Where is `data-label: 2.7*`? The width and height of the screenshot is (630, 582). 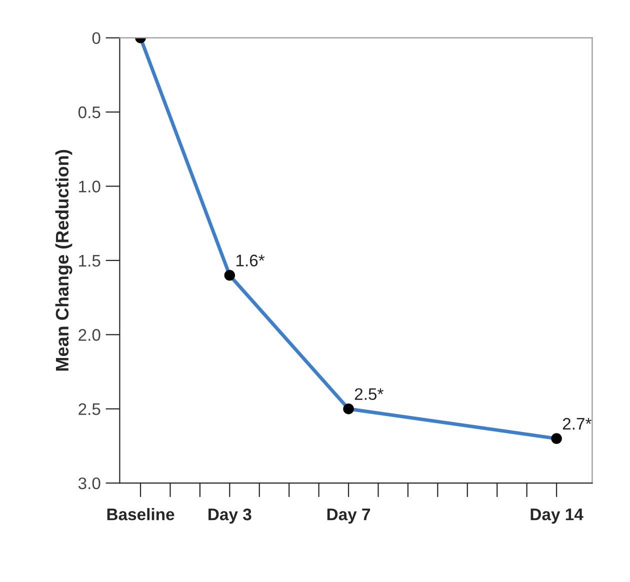 data-label: 2.7* is located at coordinates (577, 424).